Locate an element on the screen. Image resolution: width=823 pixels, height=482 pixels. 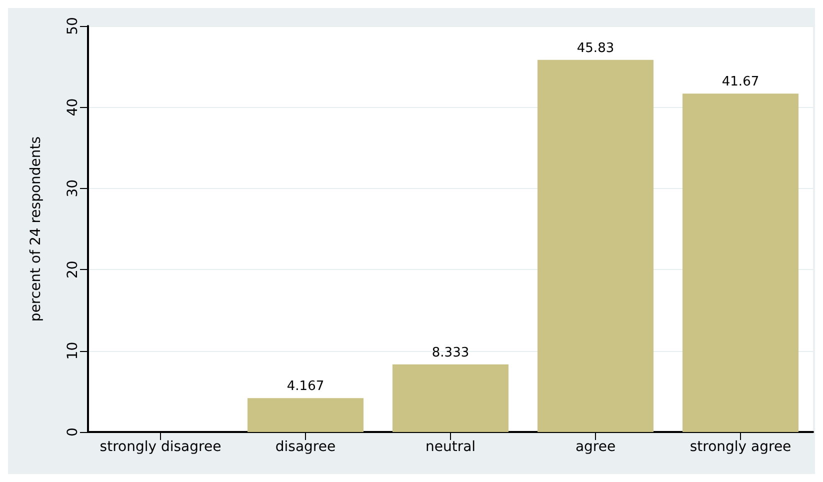
x-tick-label: disagree is located at coordinates (305, 447).